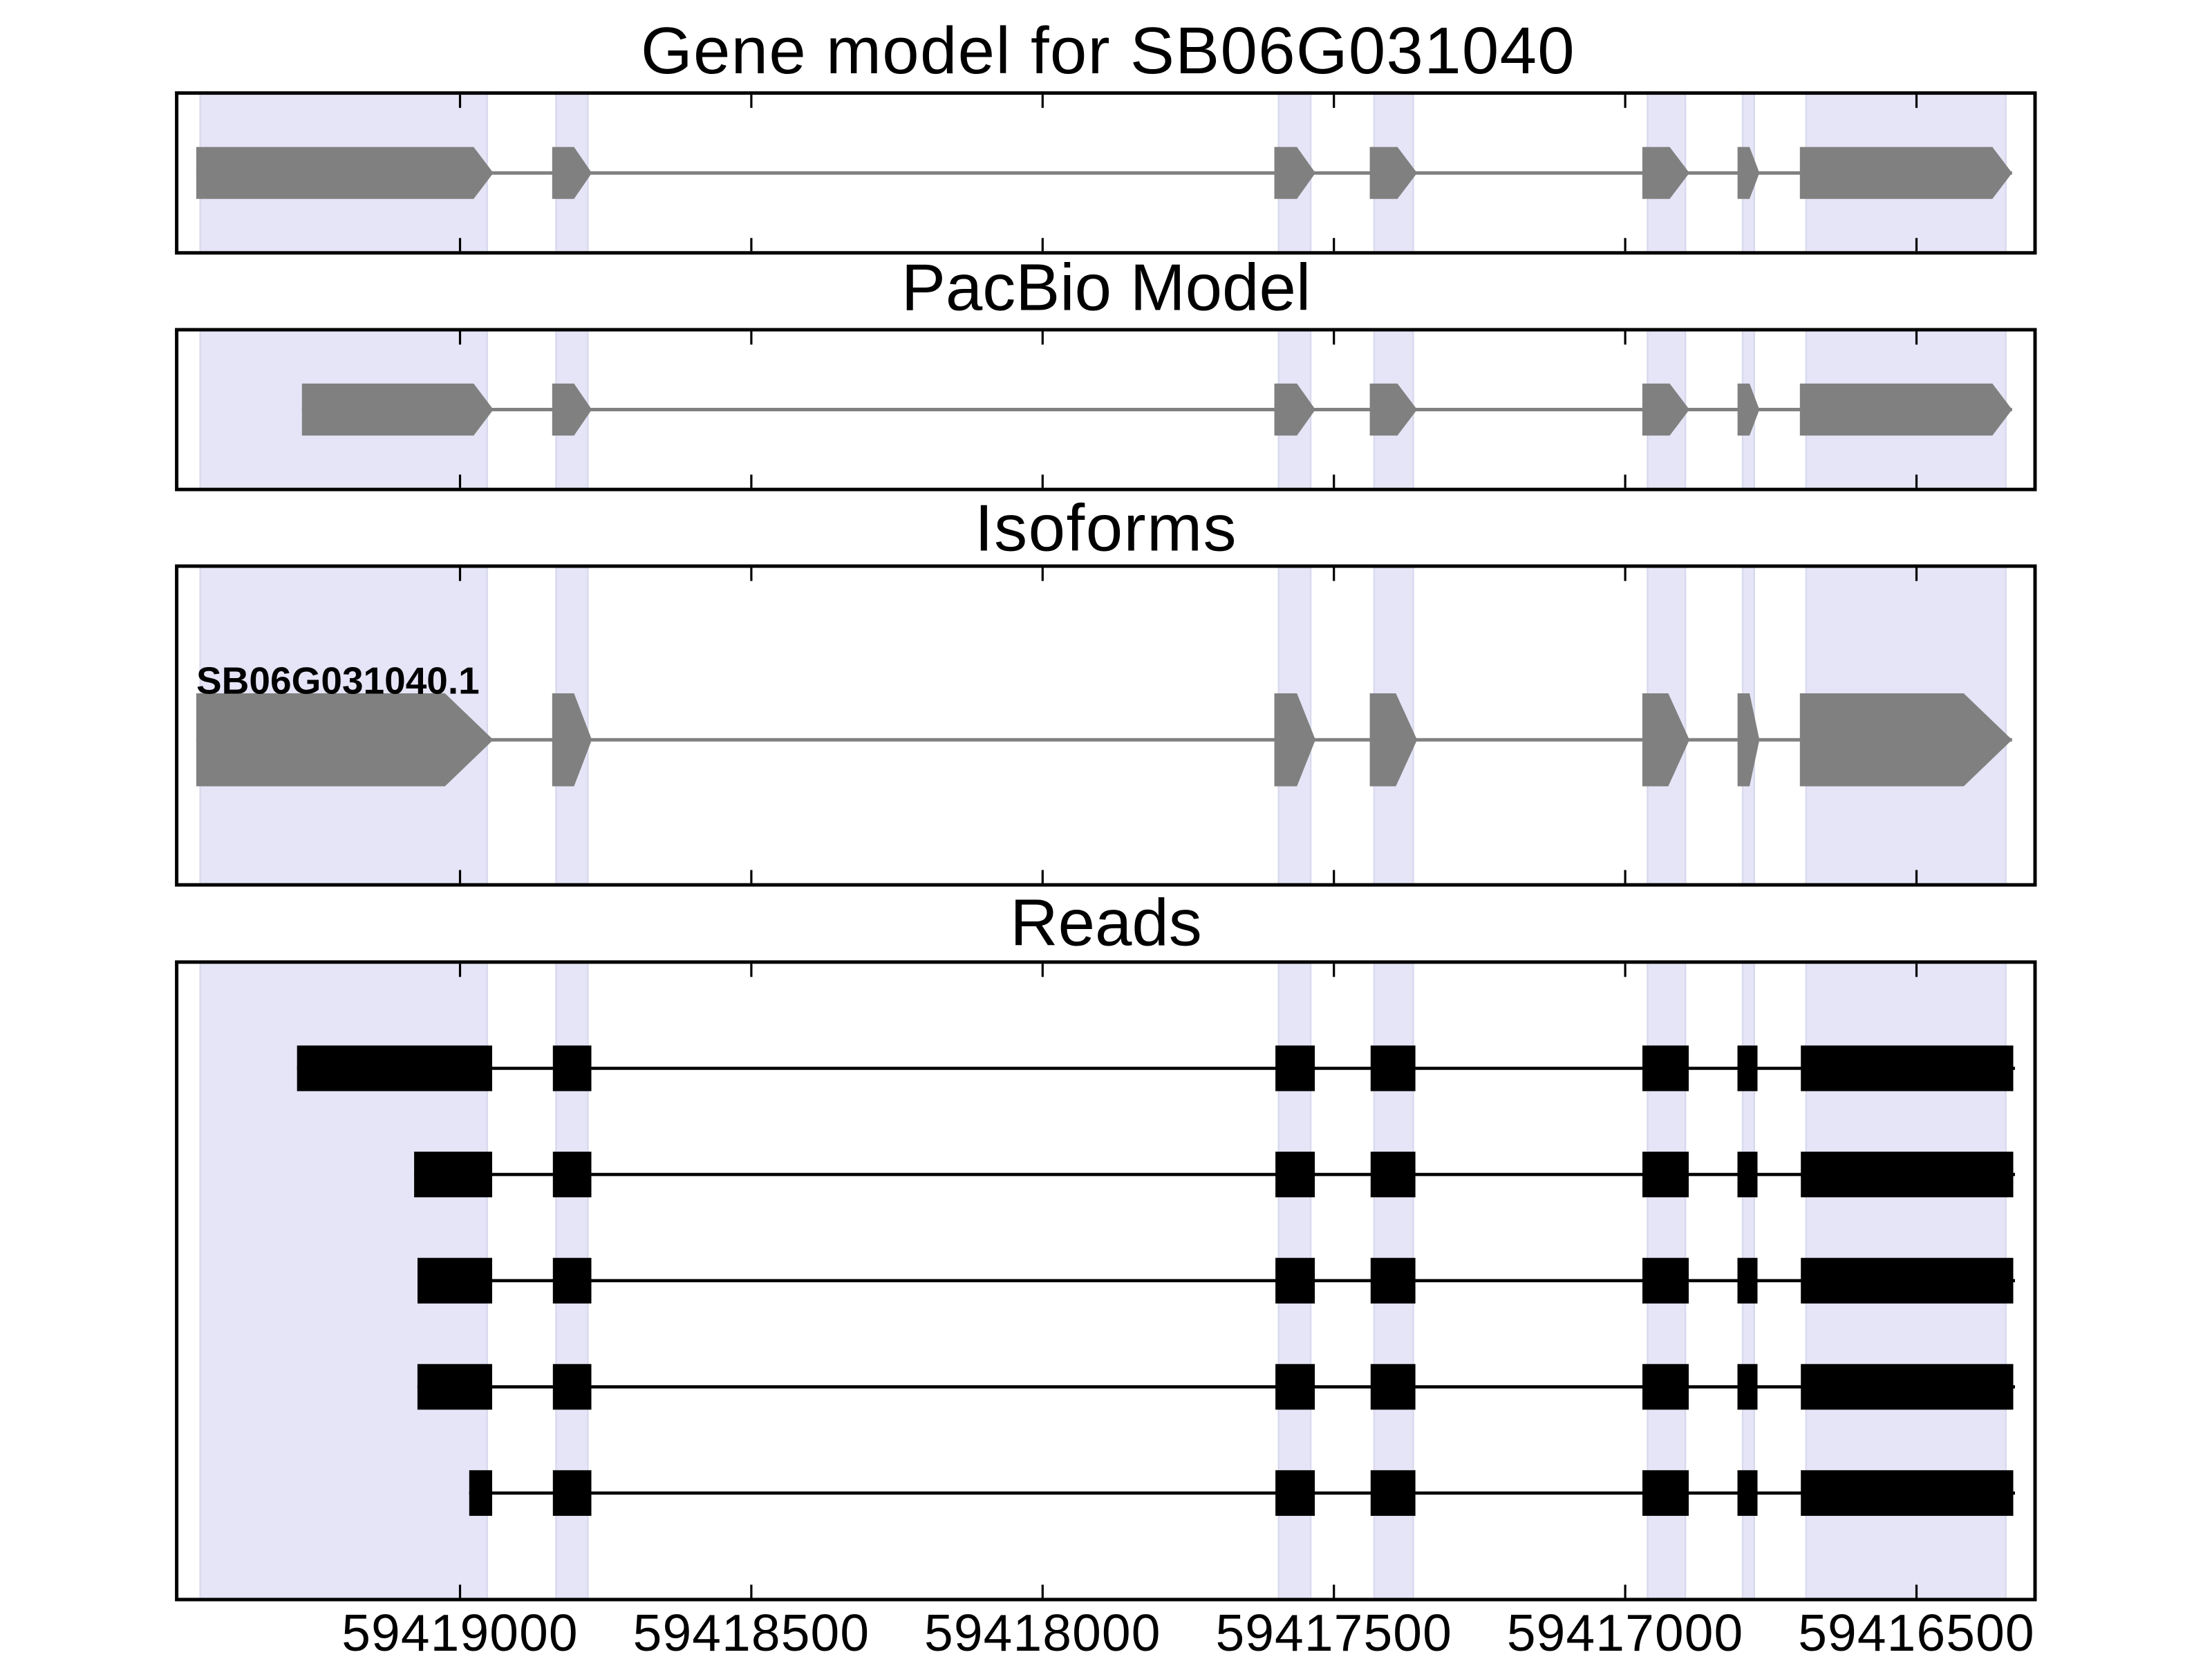 The image size is (2212, 1659). What do you see at coordinates (751, 1632) in the screenshot?
I see `svg-text: 59418500` at bounding box center [751, 1632].